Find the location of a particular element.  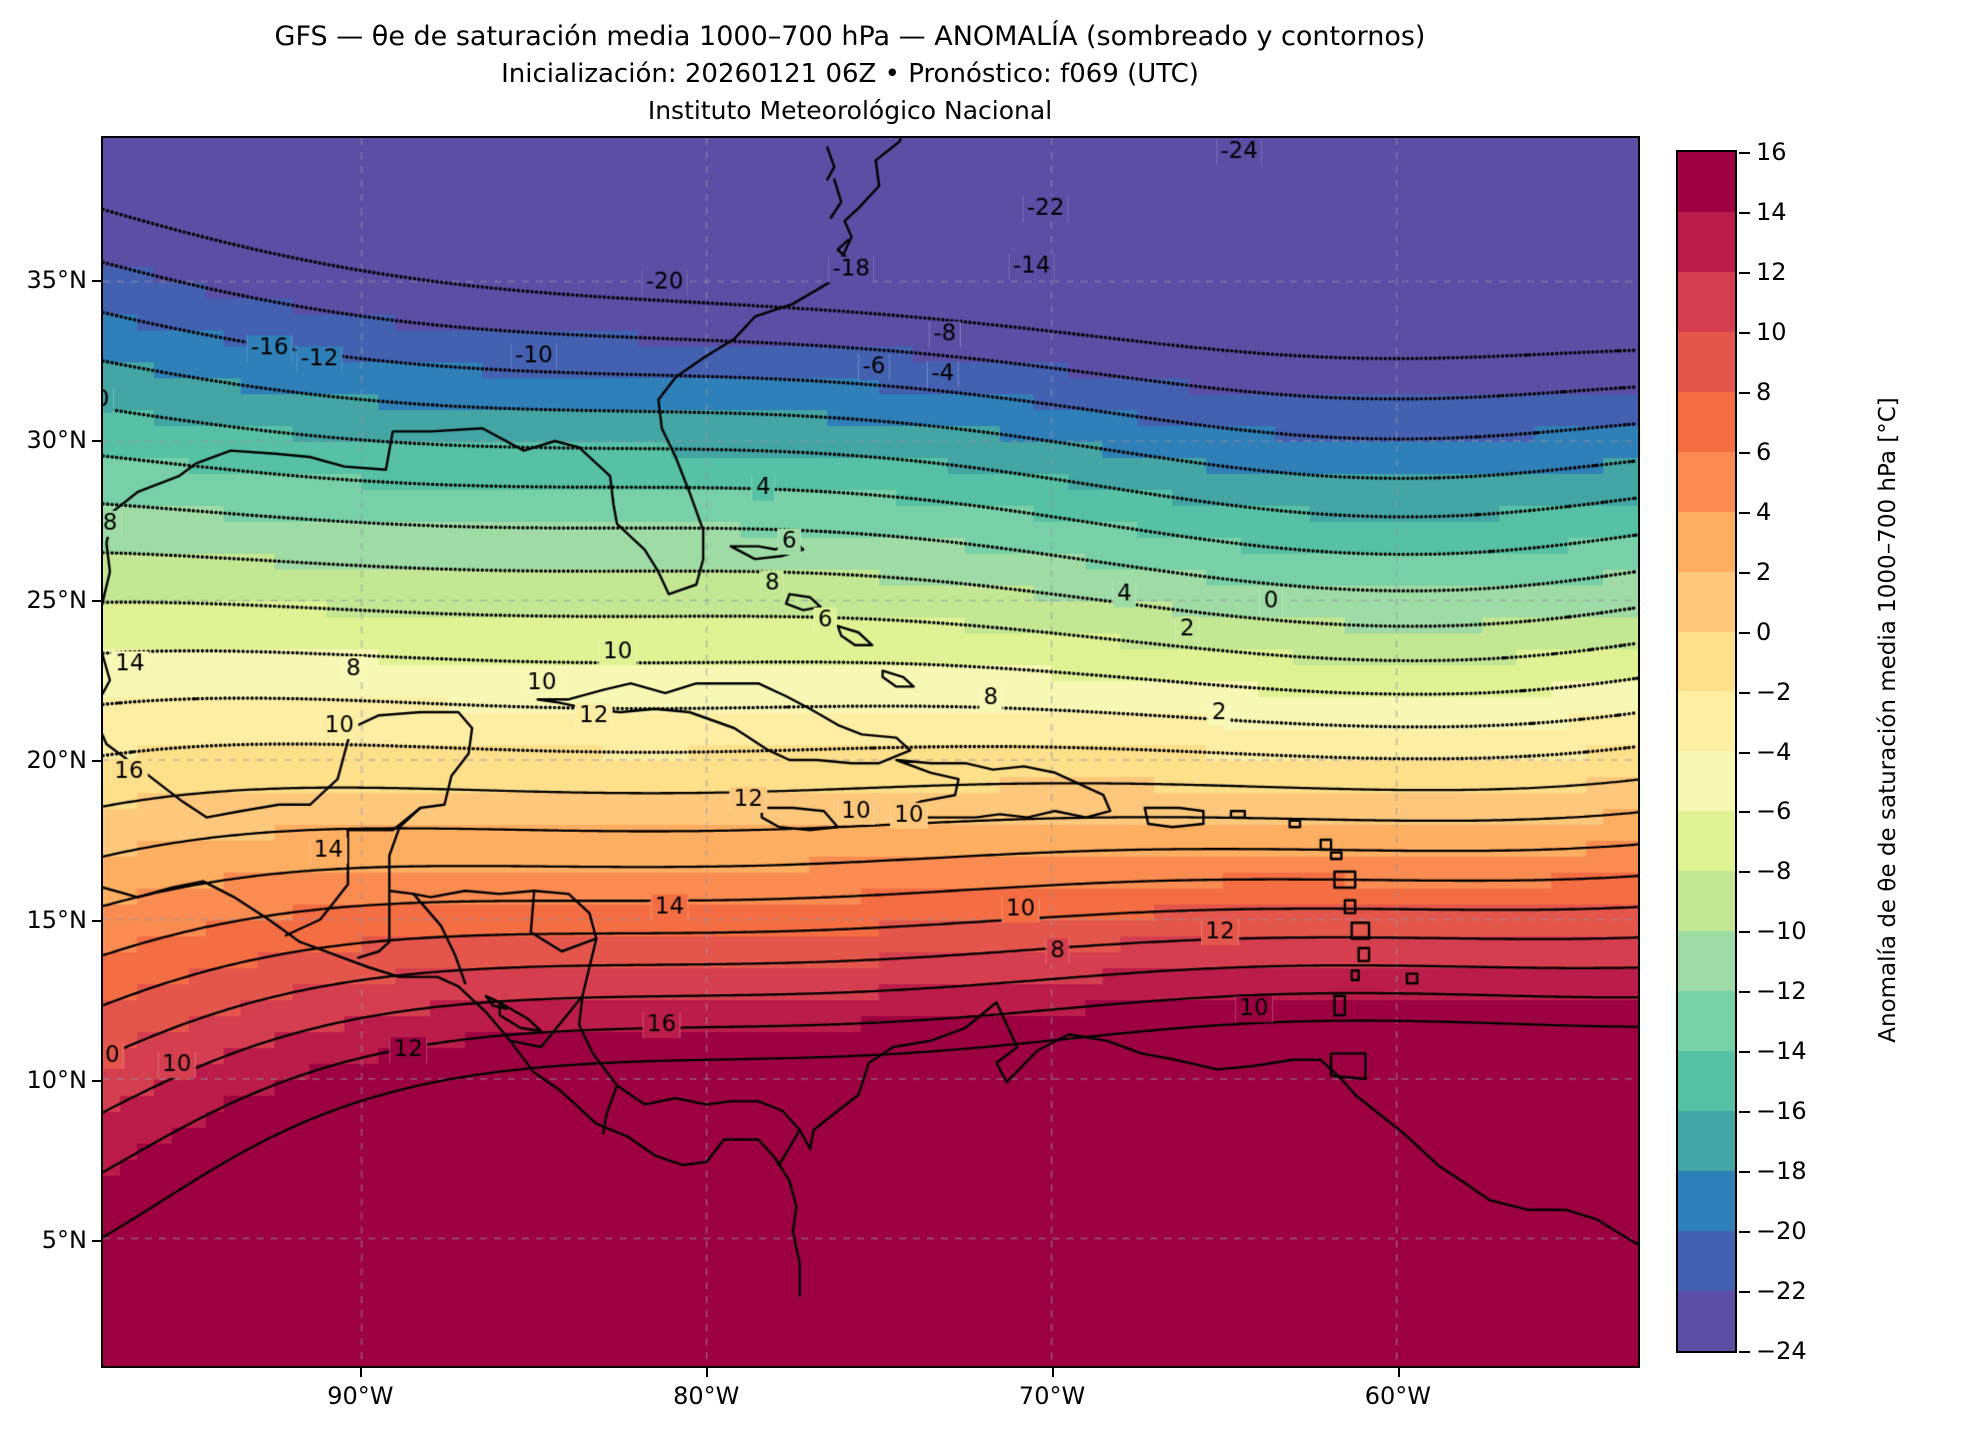

colorbar-ticklabel-12: 12 is located at coordinates (1771, 271).